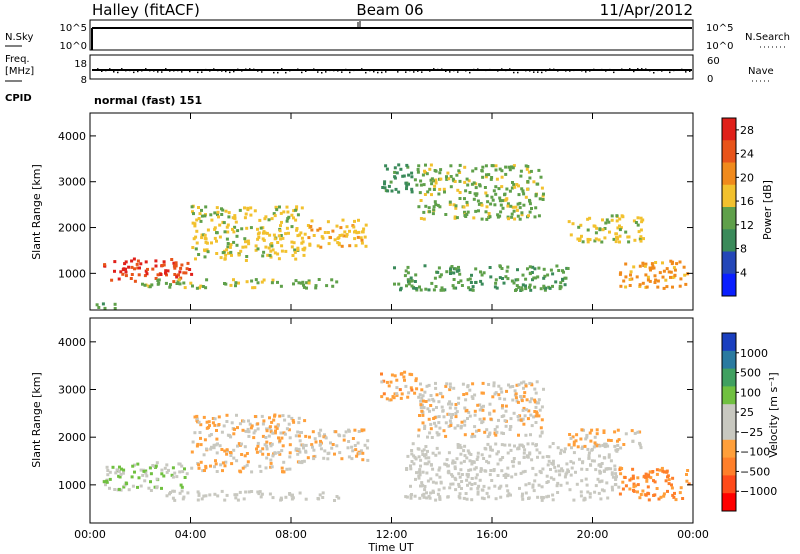 The image size is (800, 554). I want to click on y-tick-label: 2000, so click(72, 437).